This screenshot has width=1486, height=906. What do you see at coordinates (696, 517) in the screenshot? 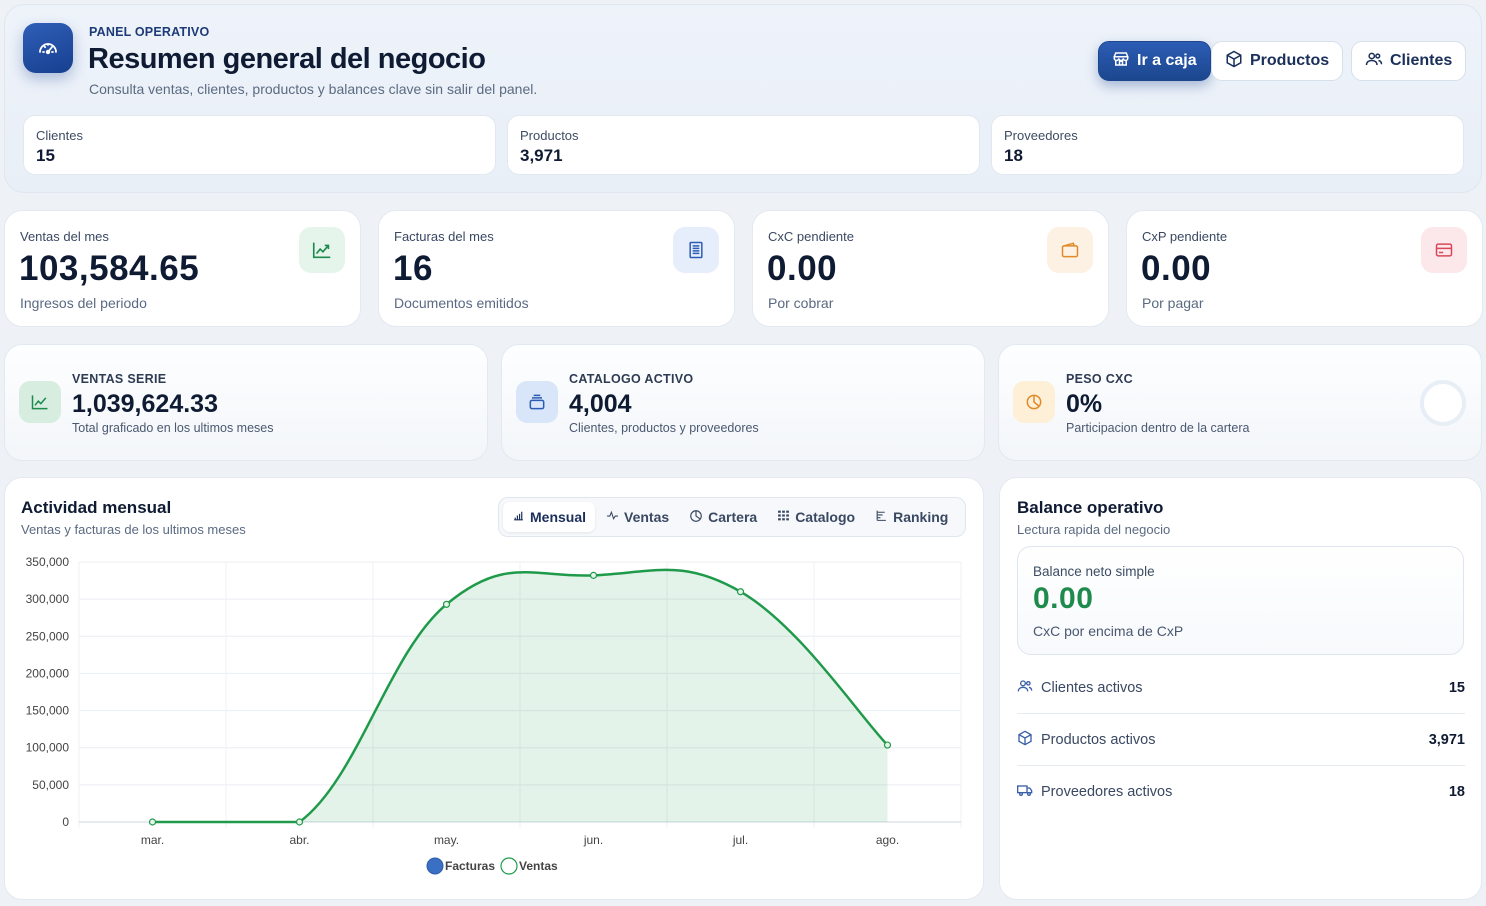
I see `pie-chart-icon` at bounding box center [696, 517].